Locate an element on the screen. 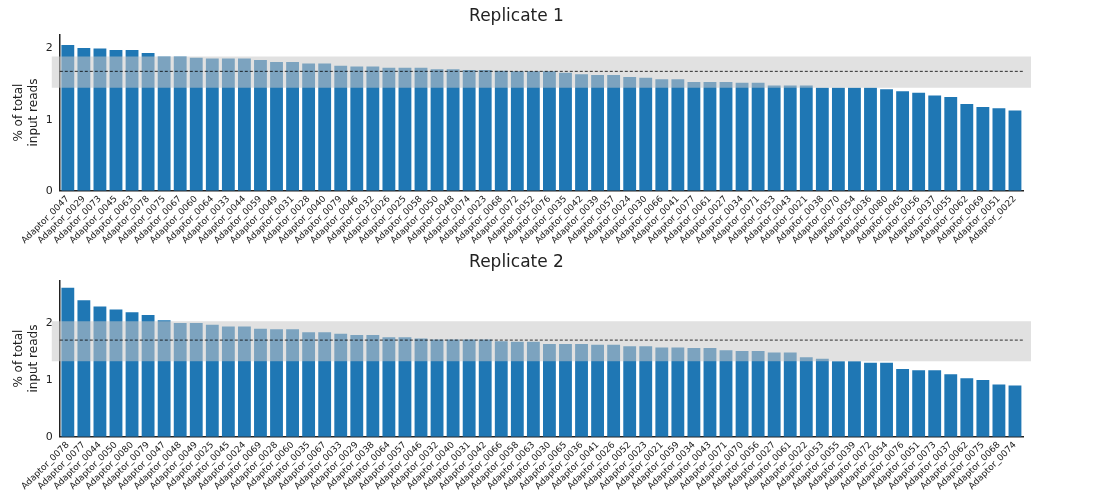 The width and height of the screenshot is (1093, 493). chart-title: Replicate 2 is located at coordinates (516, 260).